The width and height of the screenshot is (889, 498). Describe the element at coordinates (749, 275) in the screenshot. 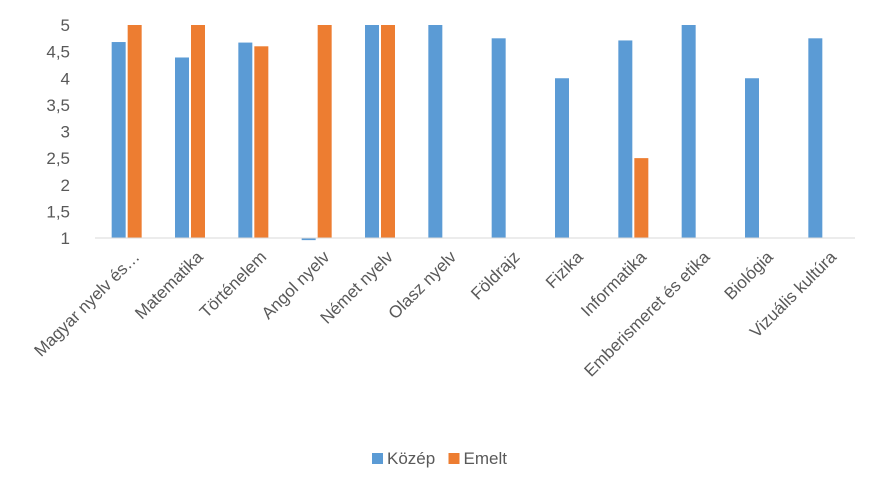

I see `x-category-label: Biológia` at that location.